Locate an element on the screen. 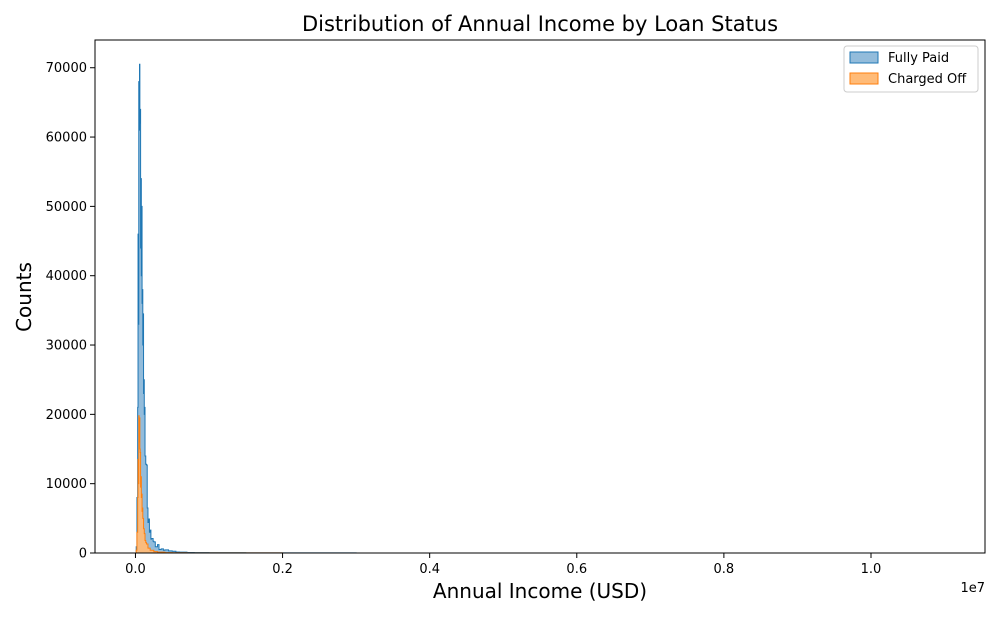 The height and width of the screenshot is (617, 1000). x-tick-label: 0.8 is located at coordinates (724, 569).